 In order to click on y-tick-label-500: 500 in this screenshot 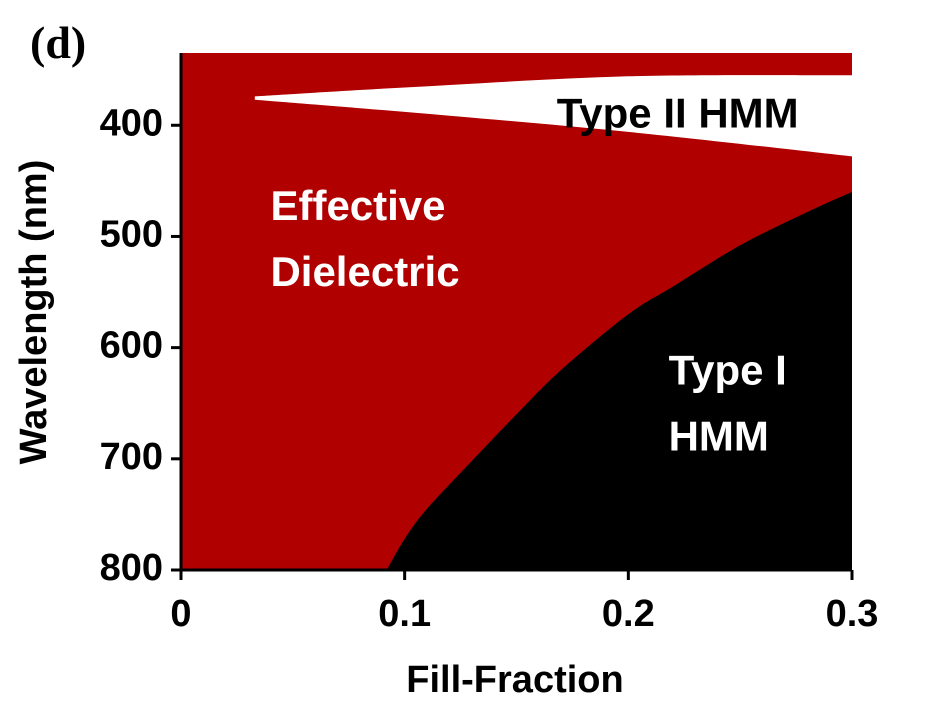, I will do `click(131, 234)`.